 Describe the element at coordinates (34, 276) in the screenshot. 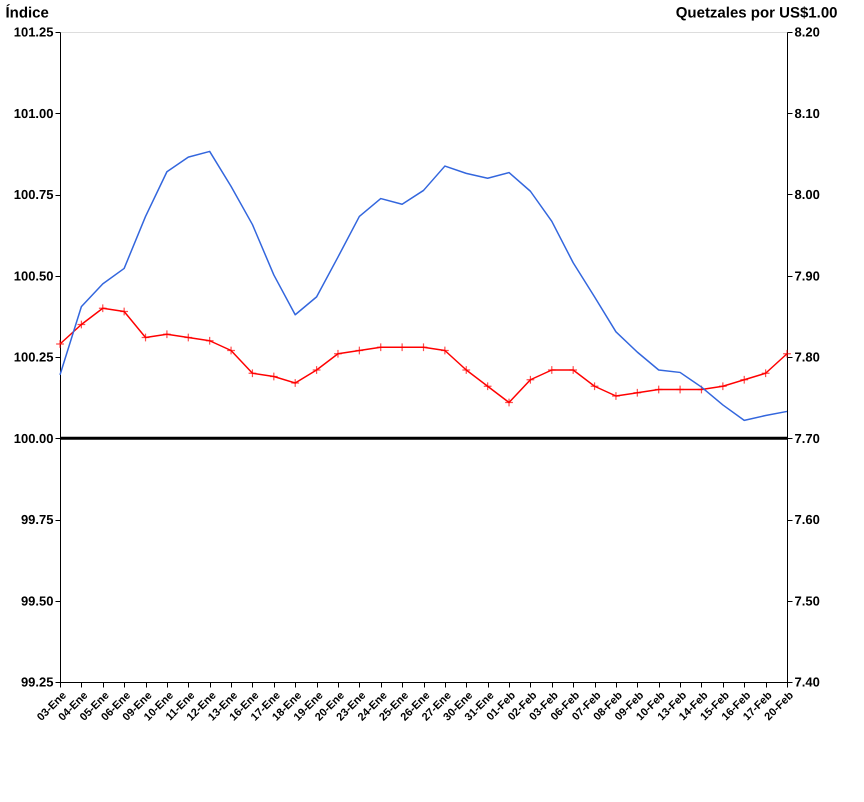

I see `y-tick-label: 100.50` at that location.